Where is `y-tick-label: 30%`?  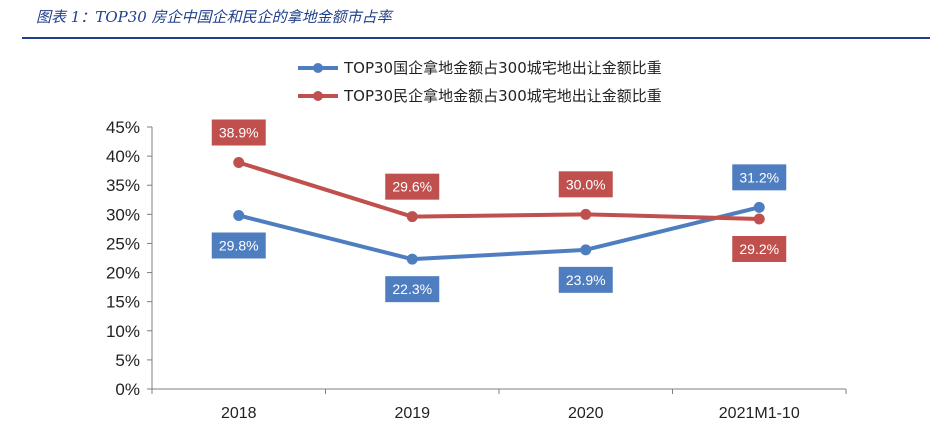 y-tick-label: 30% is located at coordinates (123, 214).